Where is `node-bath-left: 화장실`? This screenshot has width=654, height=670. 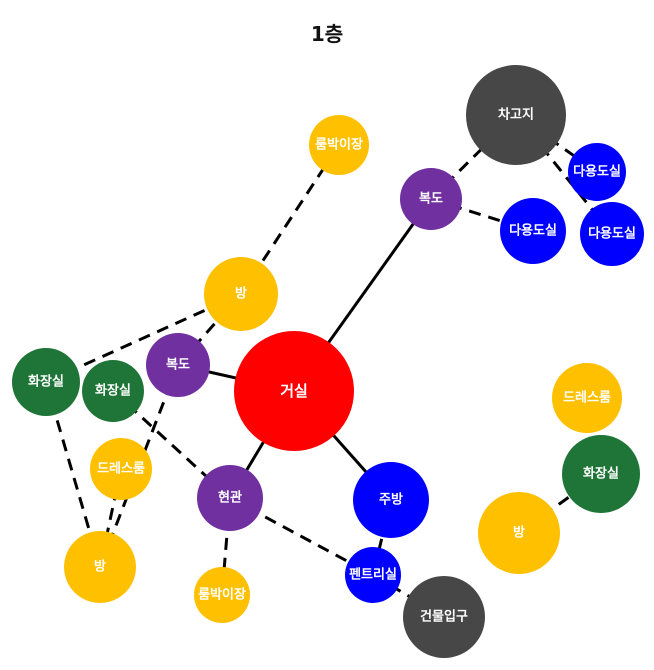
node-bath-left: 화장실 is located at coordinates (113, 391).